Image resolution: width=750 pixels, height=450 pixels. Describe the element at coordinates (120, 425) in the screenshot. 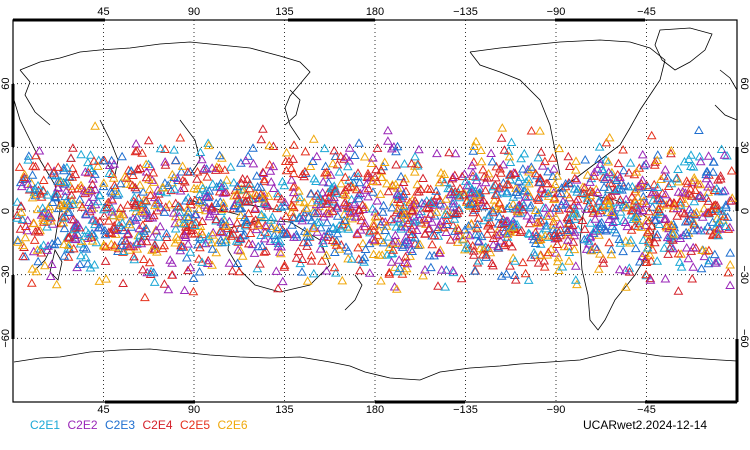

I see `legend-item-c2e3: C2E3` at that location.